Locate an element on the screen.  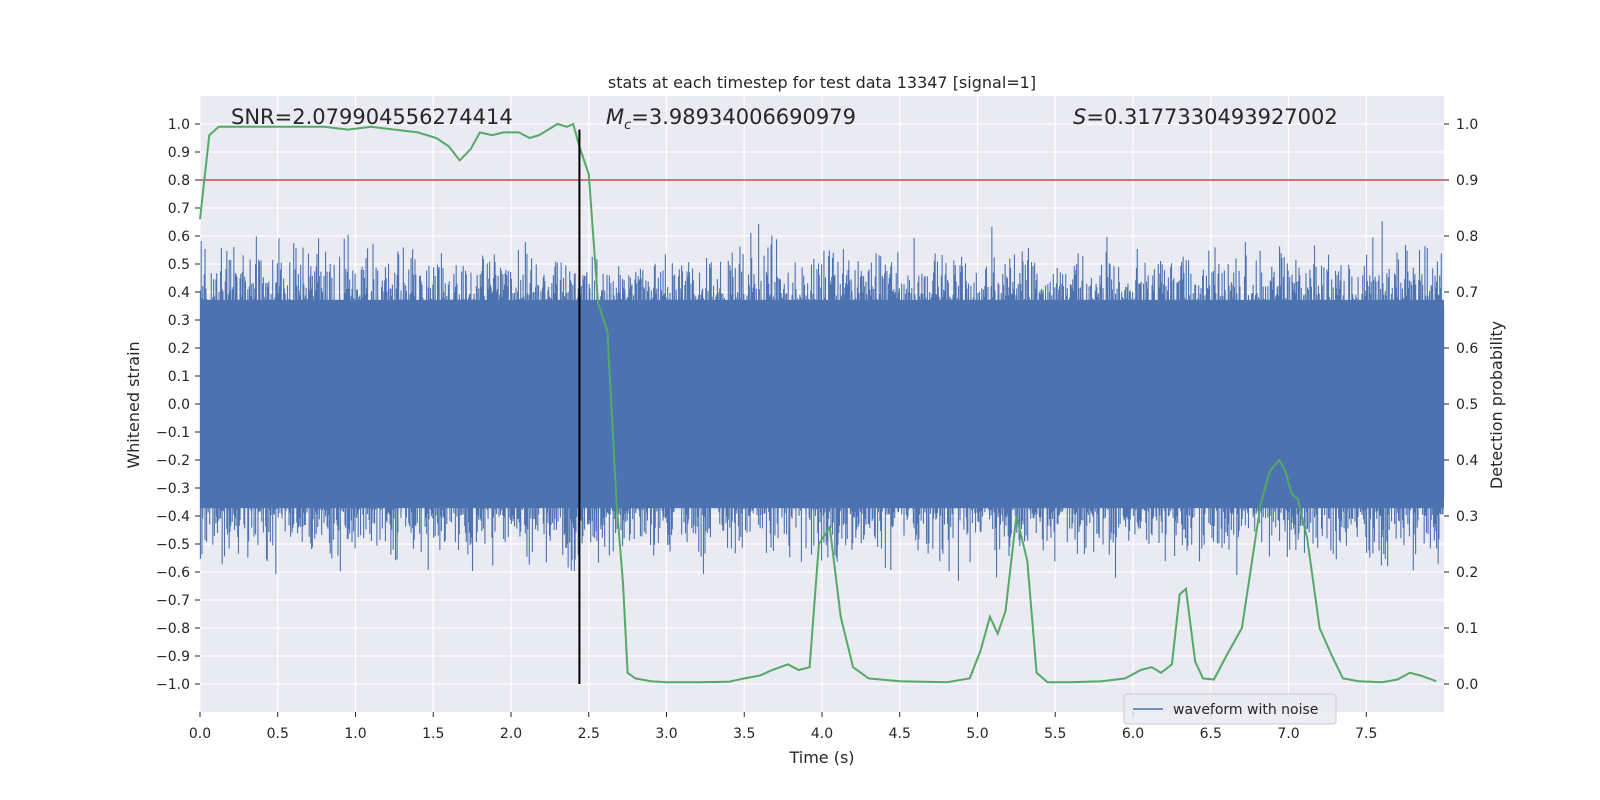
y-right-tick-label: 0.2 is located at coordinates (1467, 573).